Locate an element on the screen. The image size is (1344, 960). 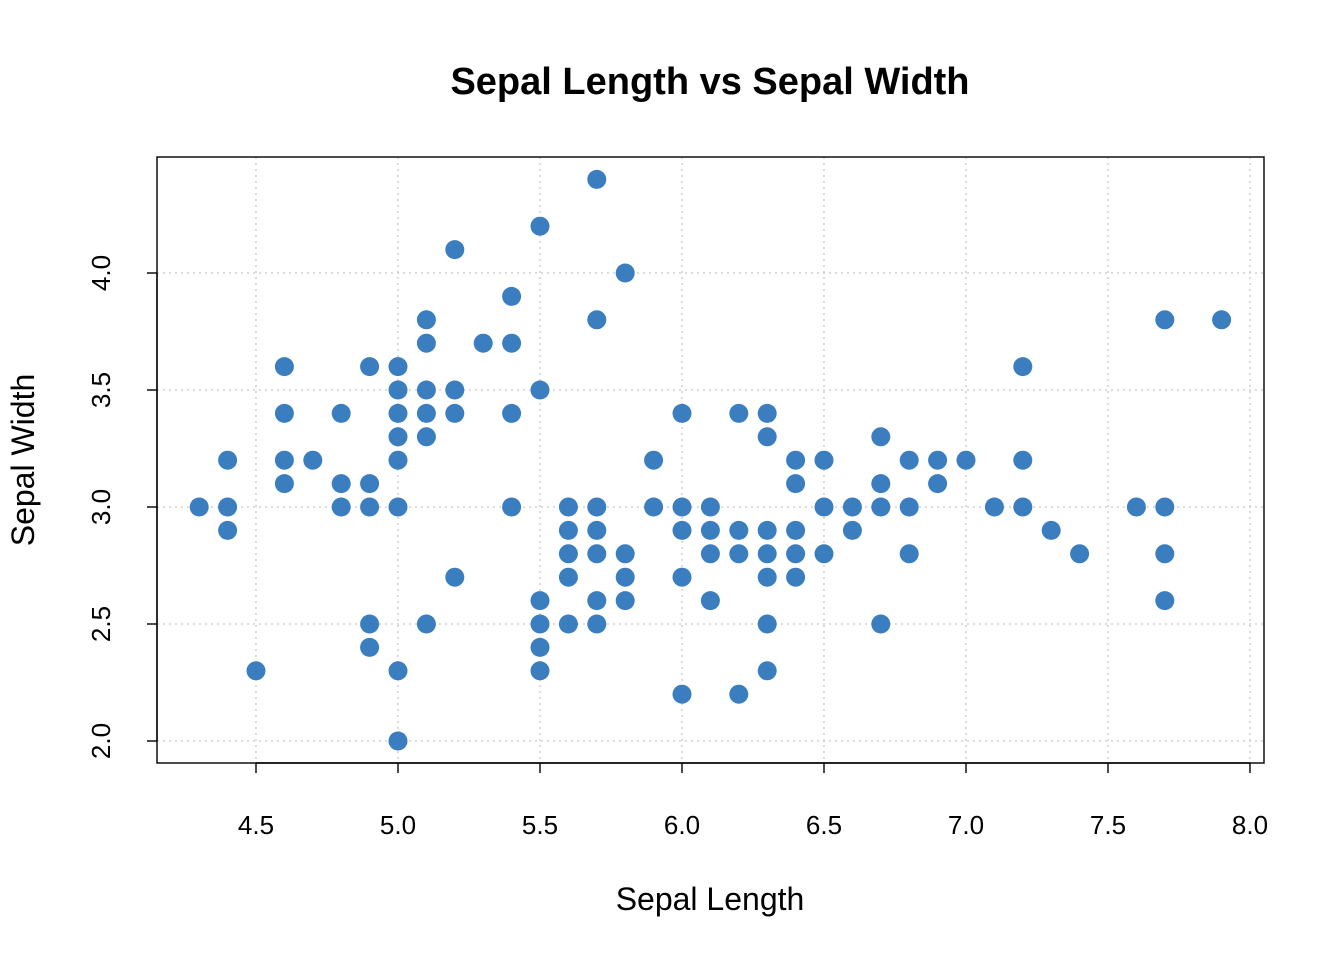
x-tick-label: 6.5 is located at coordinates (824, 825).